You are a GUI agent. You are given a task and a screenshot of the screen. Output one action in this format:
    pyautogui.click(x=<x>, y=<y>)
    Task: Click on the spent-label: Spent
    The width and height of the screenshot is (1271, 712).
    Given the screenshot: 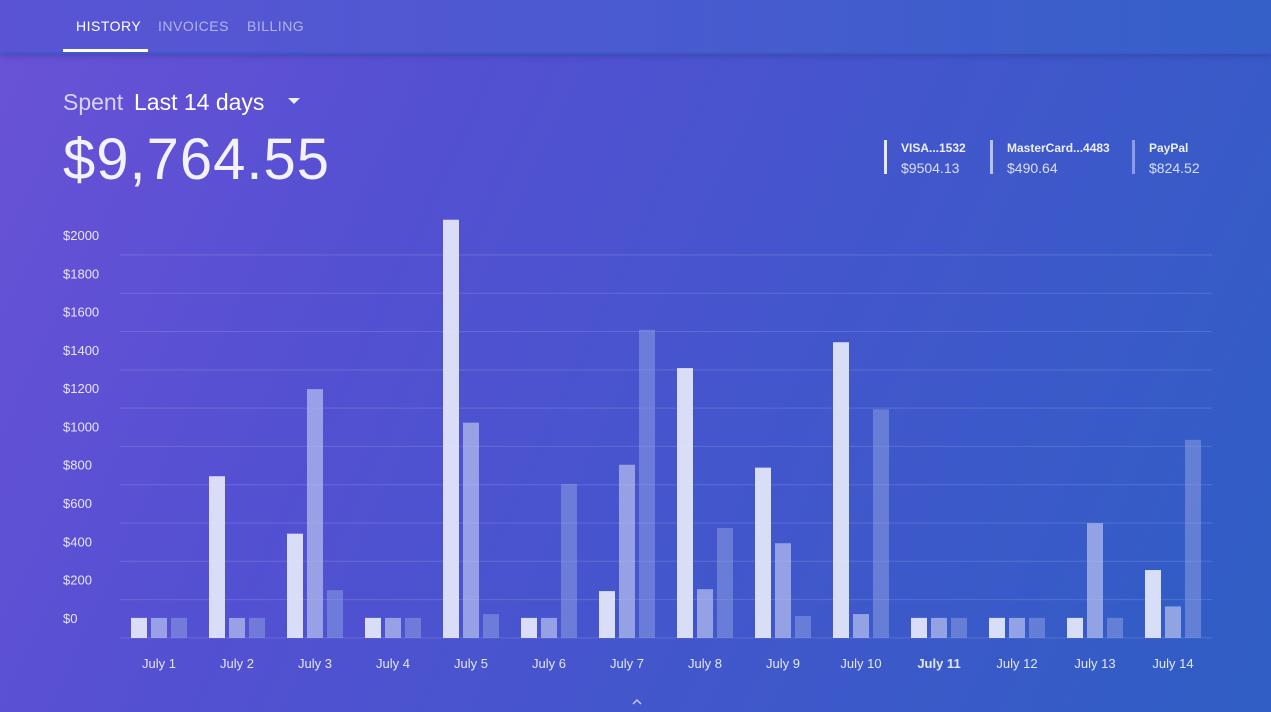 What is the action you would take?
    pyautogui.click(x=93, y=102)
    